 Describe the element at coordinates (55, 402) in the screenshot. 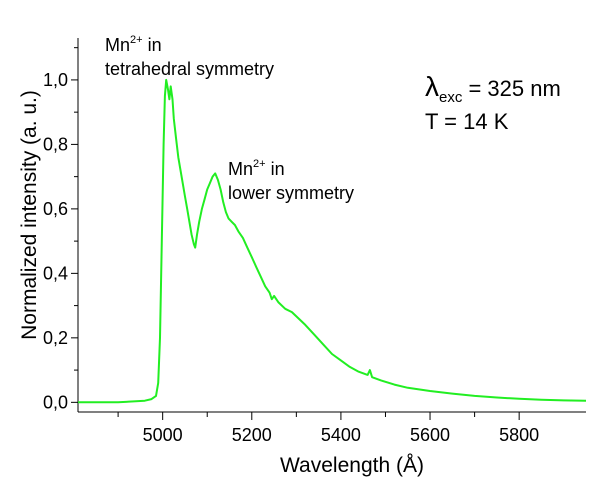

I see `y-tick-label: 0,0` at that location.